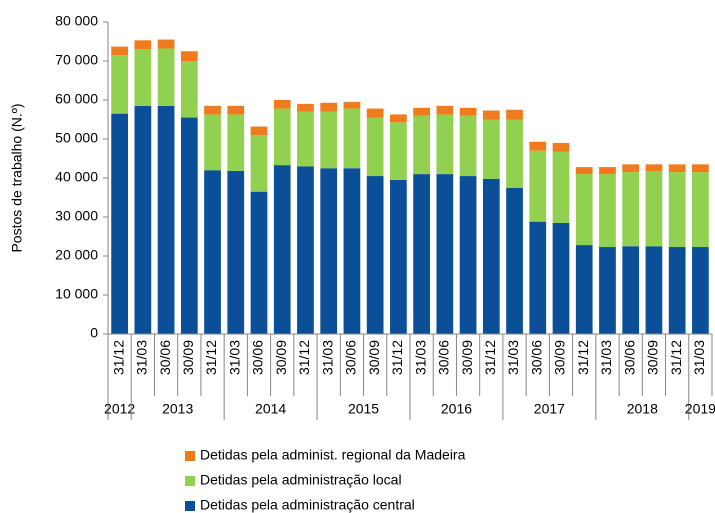 Image resolution: width=715 pixels, height=513 pixels. I want to click on legend-label: Detidas pela administração local, so click(301, 480).